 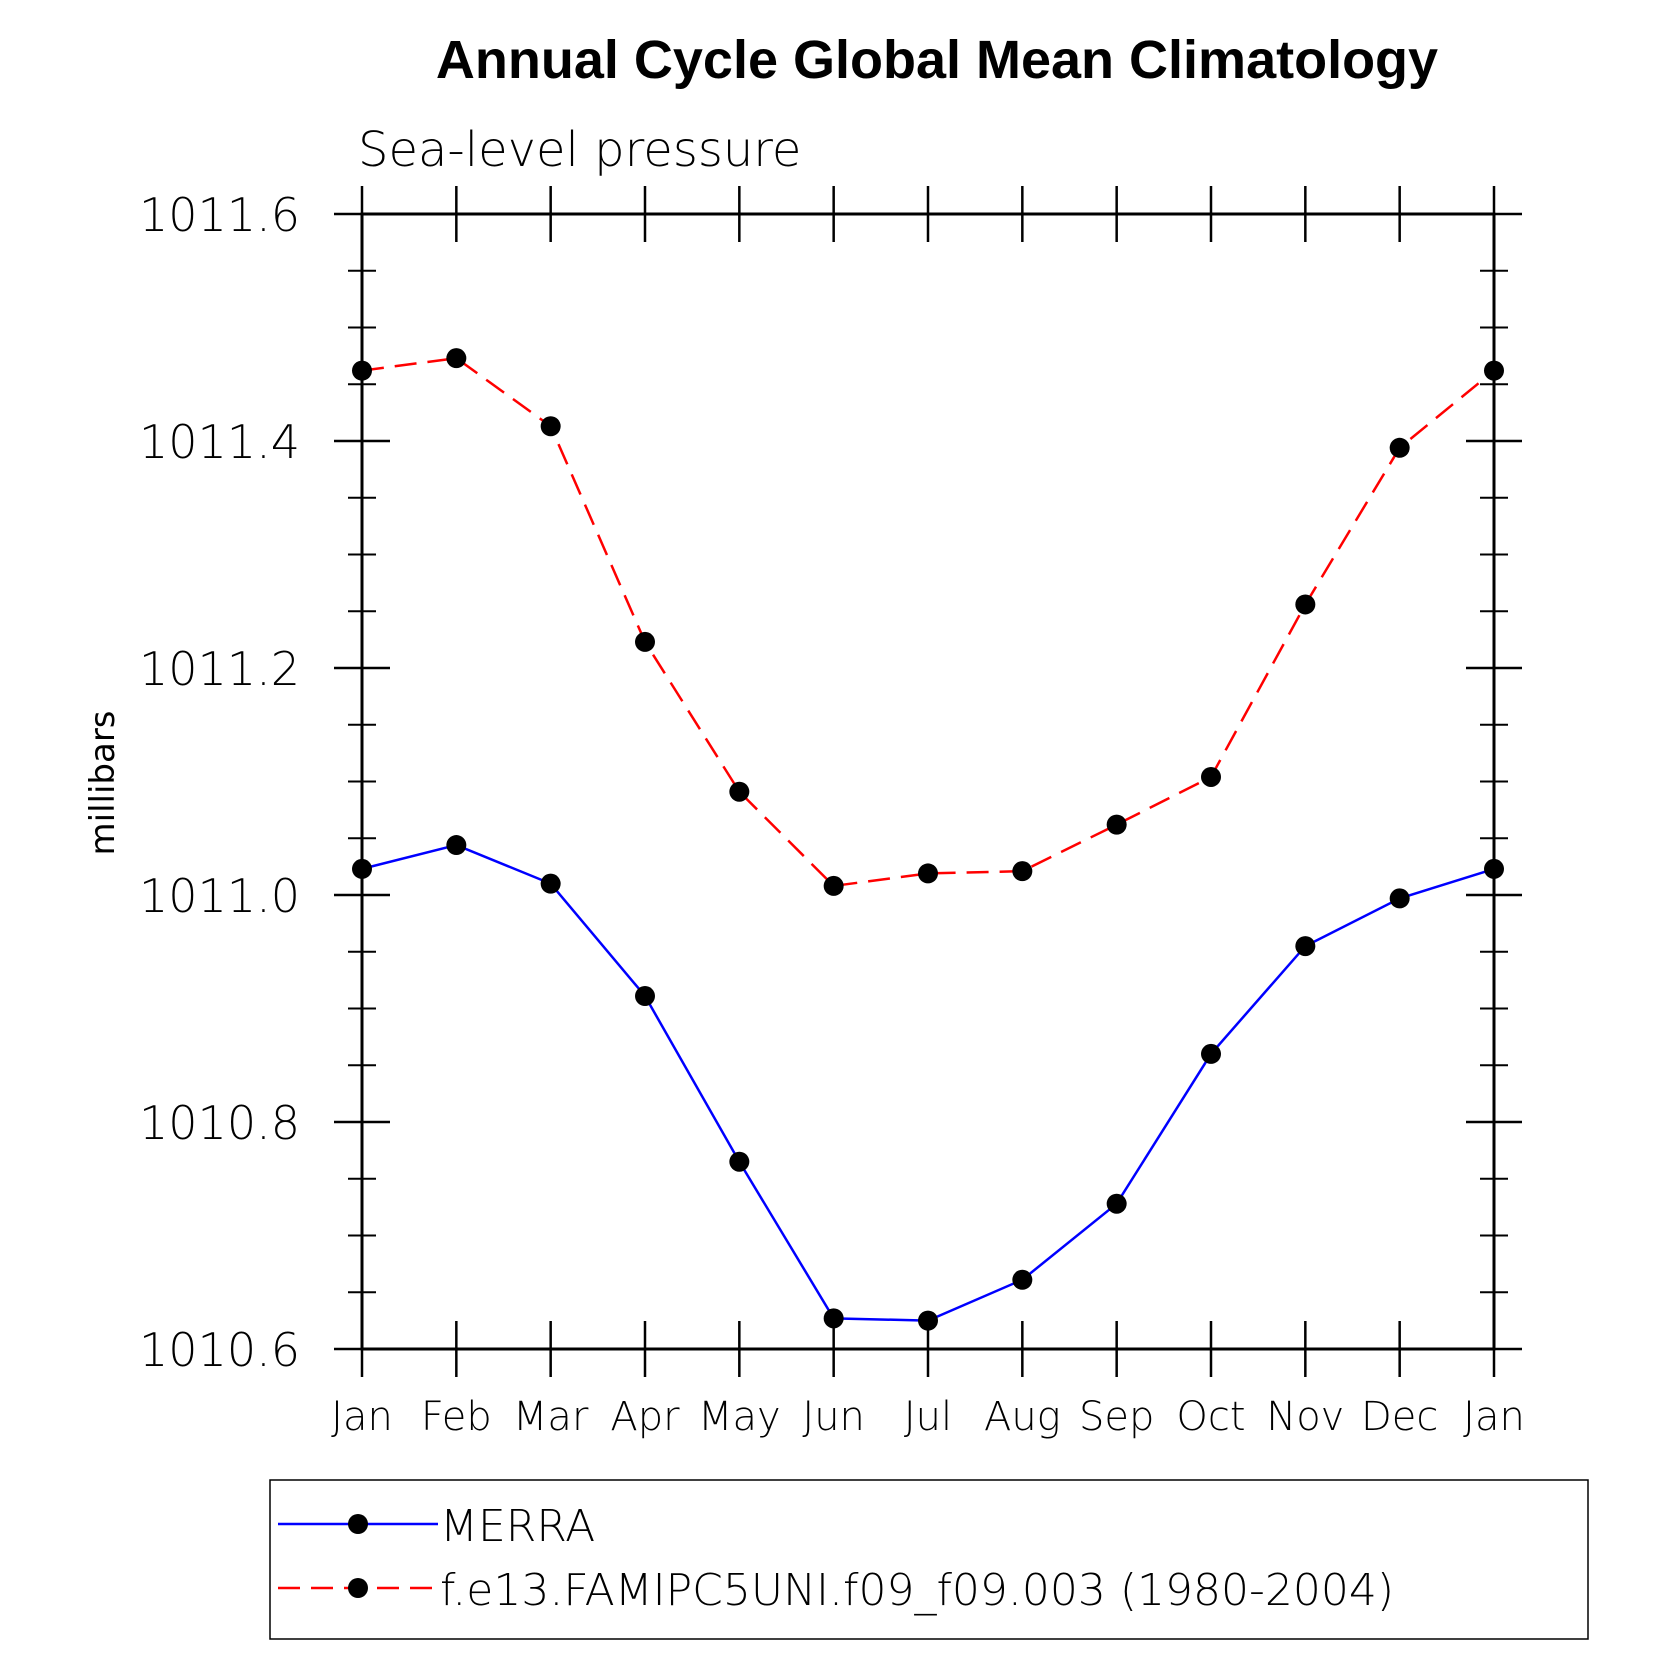 I want to click on x-tick-labels: Jan Feb Mar Apr May Jun Jul Aug Sep Oct Nov Dec Jan, so click(x=928, y=1417).